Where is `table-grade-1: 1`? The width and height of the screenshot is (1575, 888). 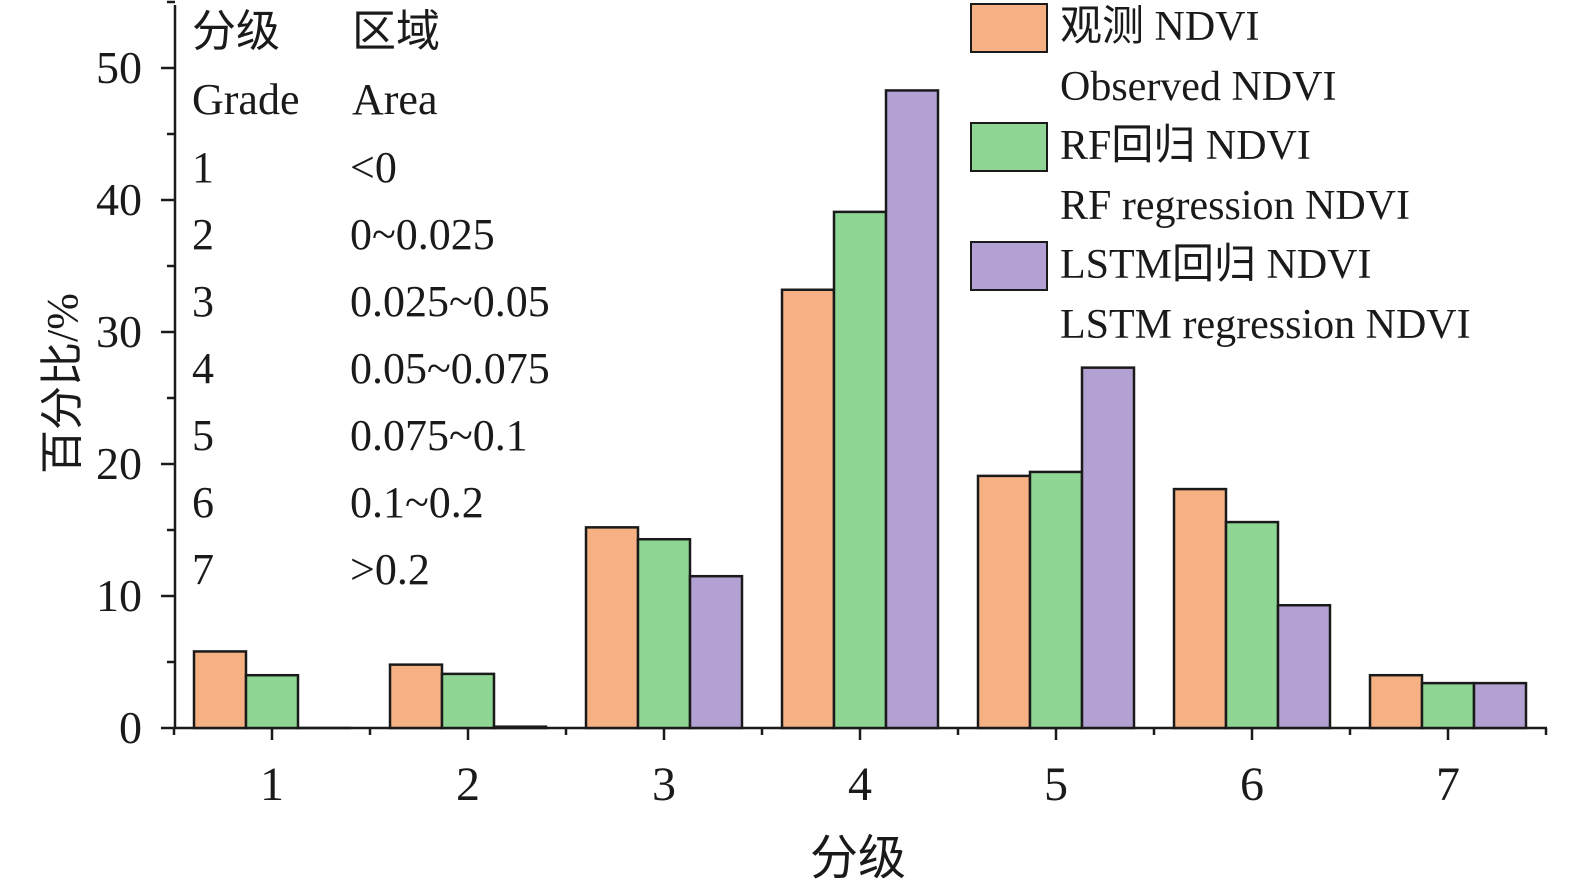
table-grade-1: 1 is located at coordinates (203, 168).